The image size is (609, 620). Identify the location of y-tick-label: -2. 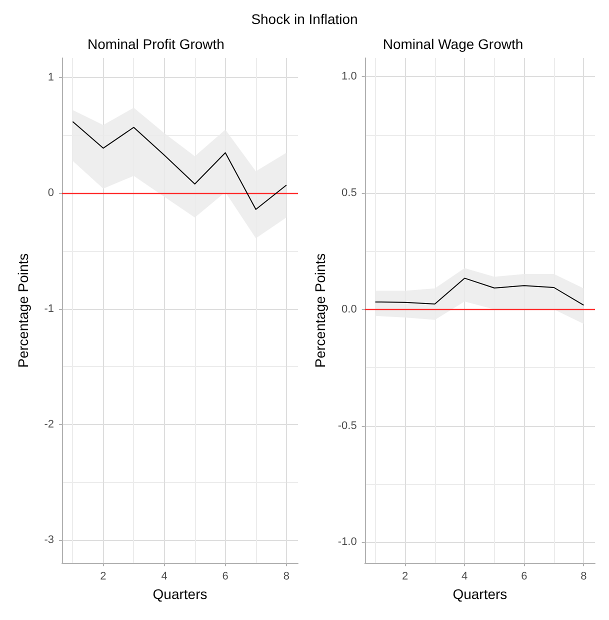
(49, 424).